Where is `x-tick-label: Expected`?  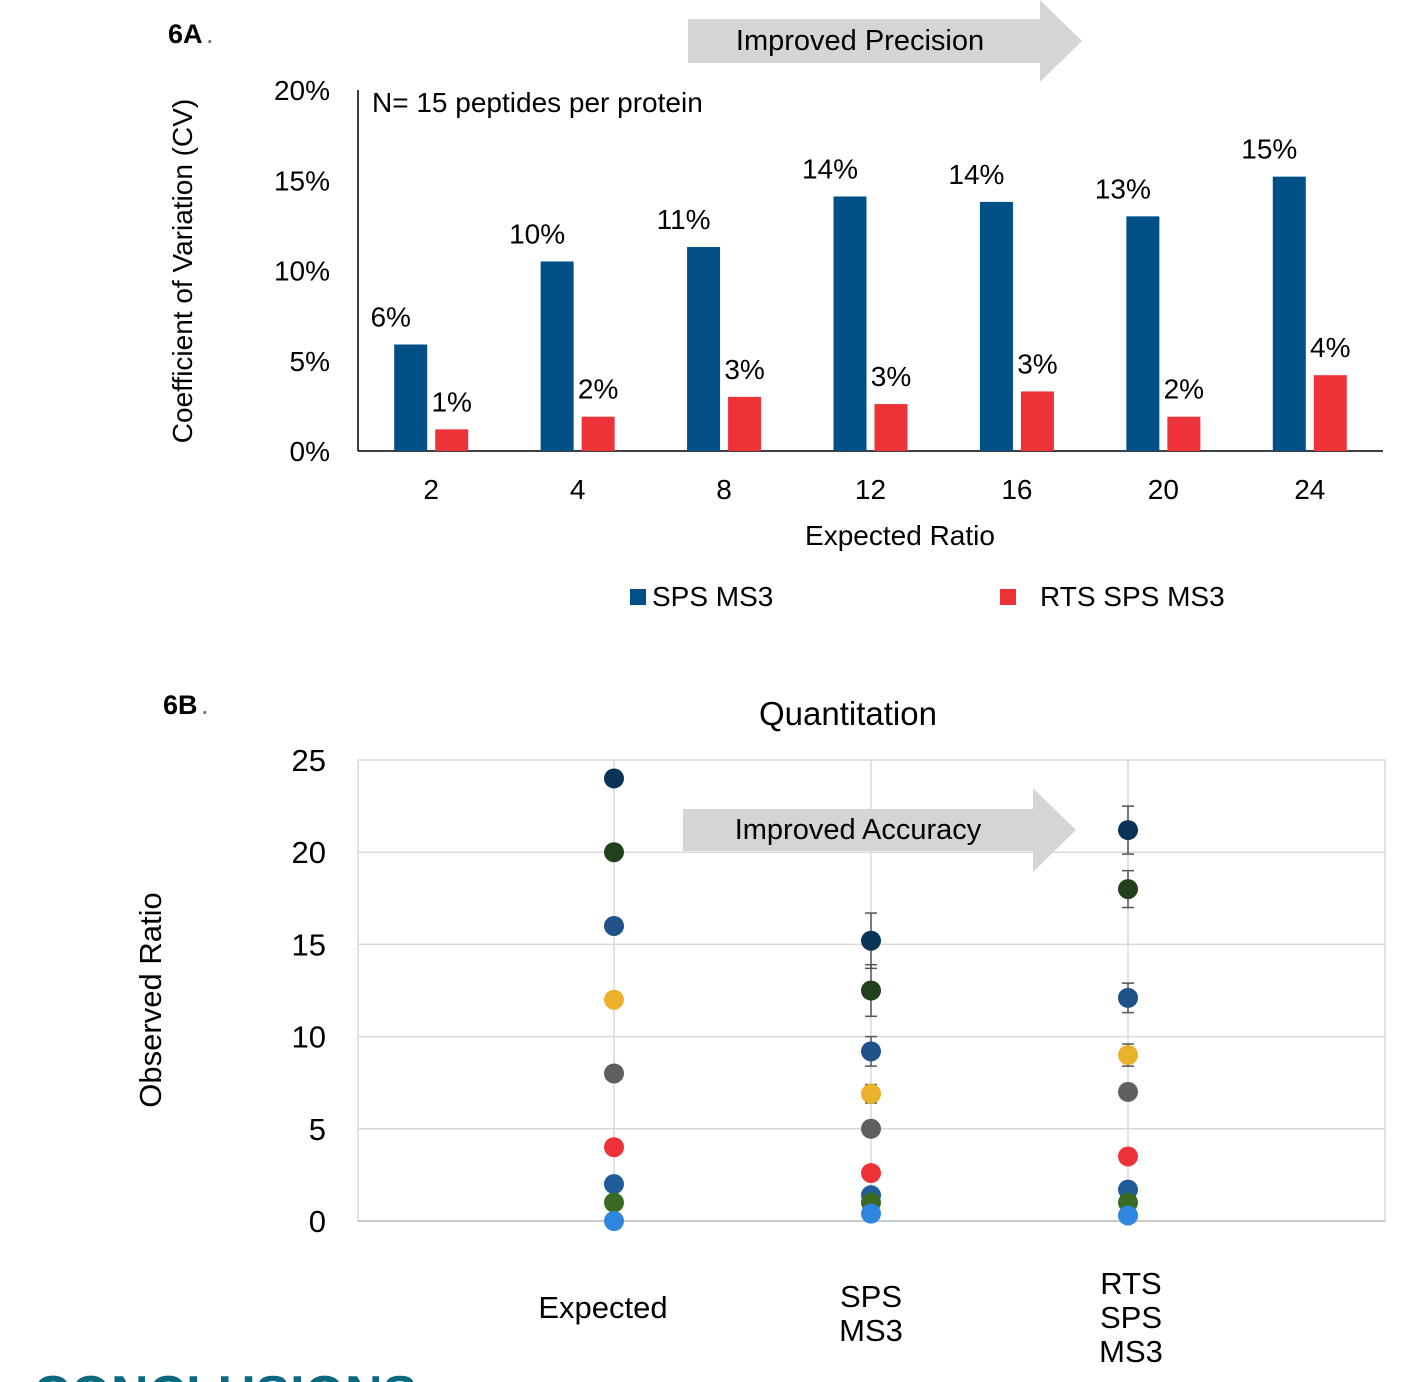 x-tick-label: Expected is located at coordinates (602, 1307).